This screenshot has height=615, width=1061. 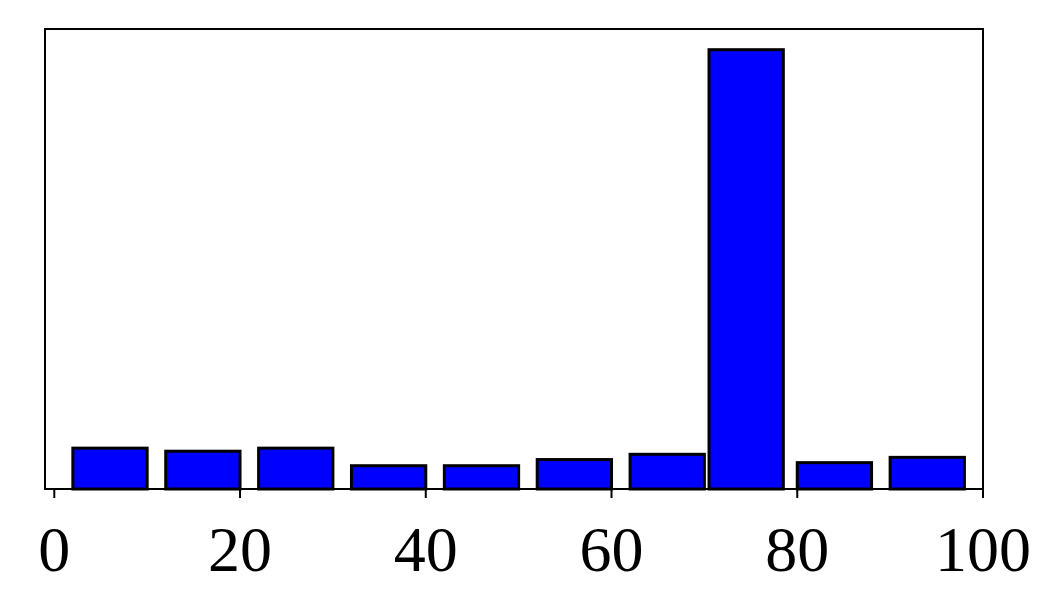 What do you see at coordinates (425, 549) in the screenshot?
I see `x-tick-label: 40` at bounding box center [425, 549].